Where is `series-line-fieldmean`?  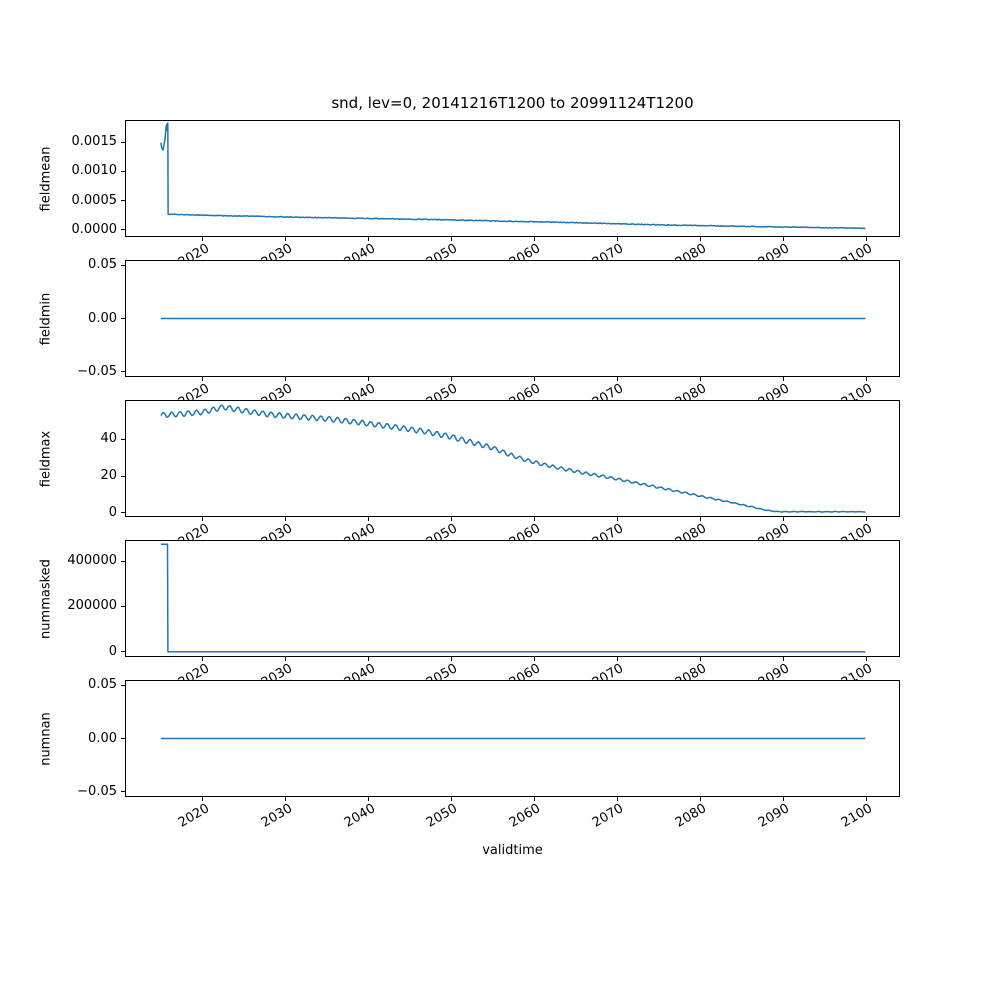
series-line-fieldmean is located at coordinates (513, 176).